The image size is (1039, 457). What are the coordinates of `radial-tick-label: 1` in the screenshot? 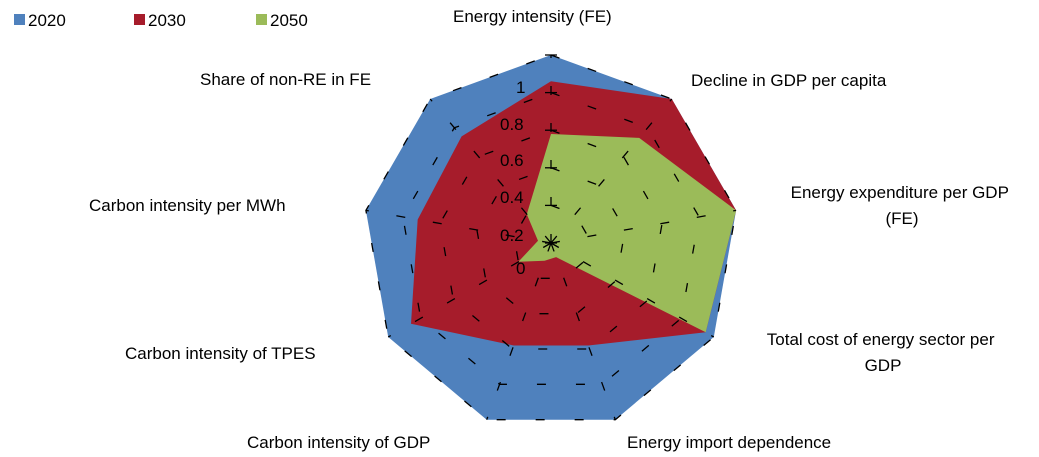 It's located at (520, 87).